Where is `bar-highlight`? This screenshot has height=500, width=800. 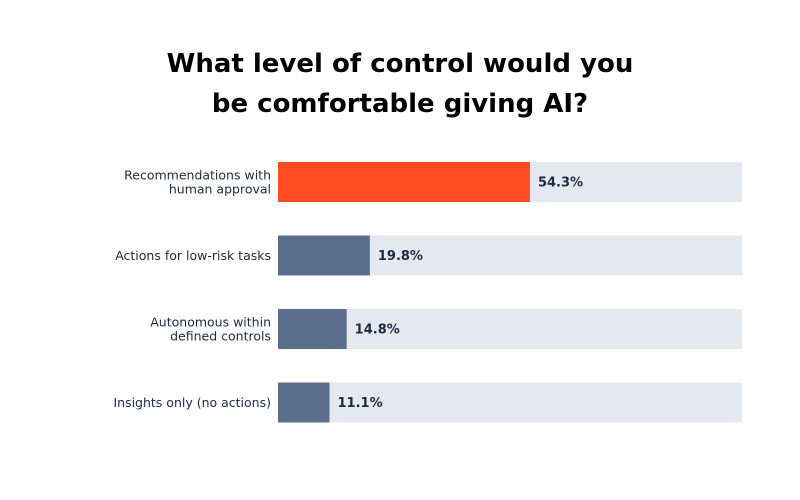
bar-highlight is located at coordinates (404, 182).